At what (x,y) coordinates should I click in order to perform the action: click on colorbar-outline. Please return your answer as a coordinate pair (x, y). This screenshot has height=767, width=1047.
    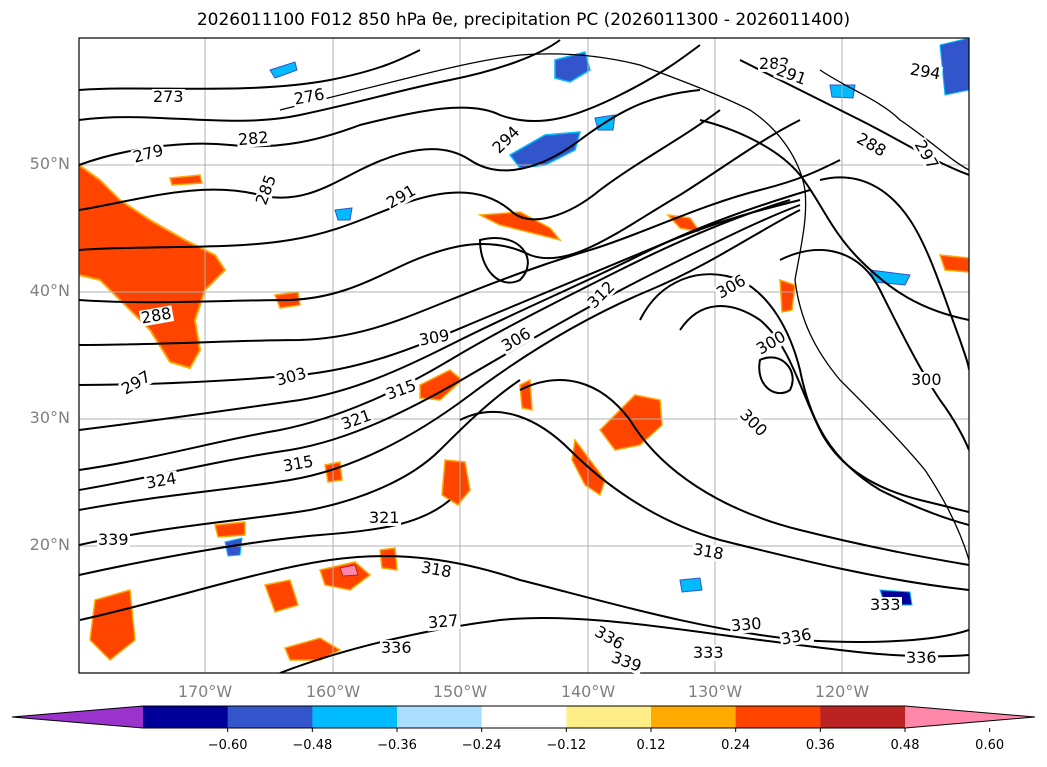
    Looking at the image, I should click on (523, 717).